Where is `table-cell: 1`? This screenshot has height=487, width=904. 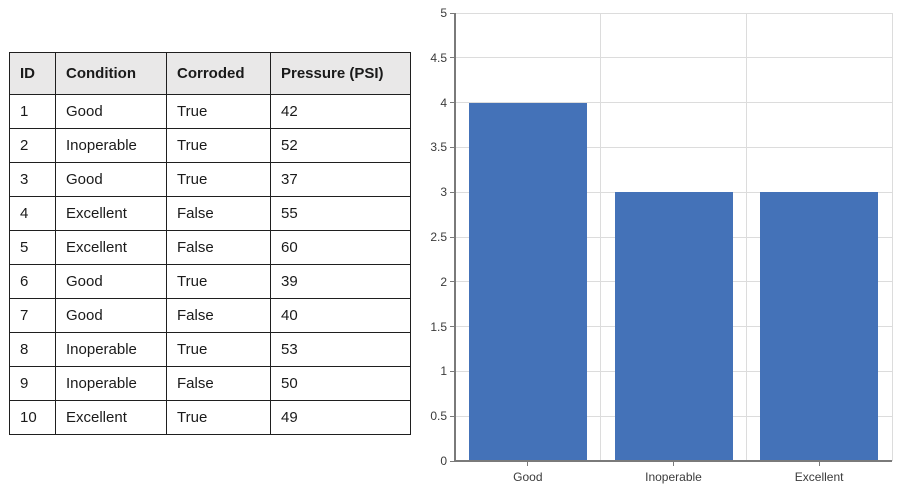
table-cell: 1 is located at coordinates (32, 111).